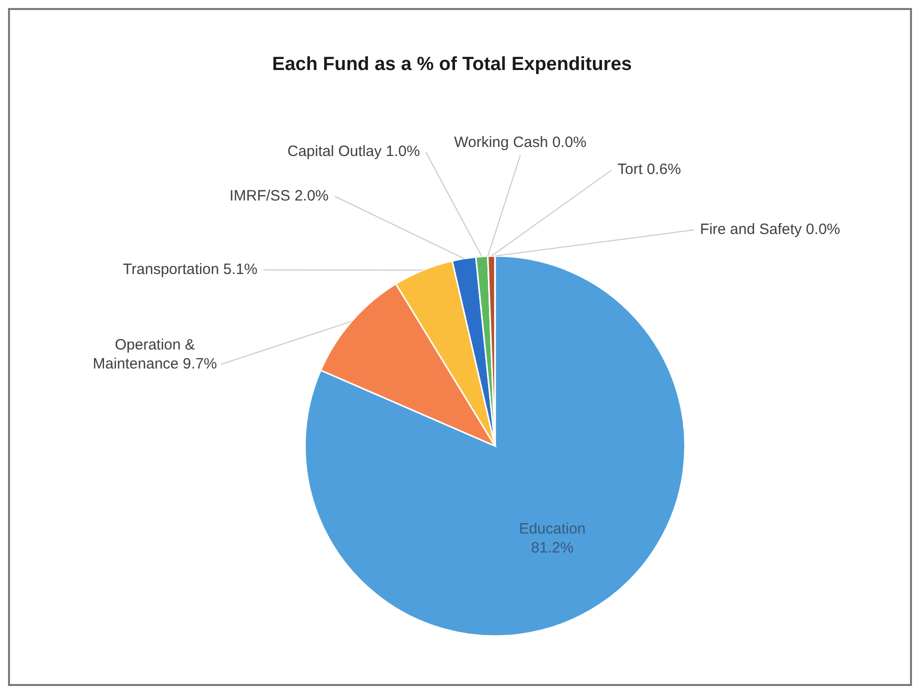  Describe the element at coordinates (520, 143) in the screenshot. I see `category-label: Working Cash 0.0%` at that location.